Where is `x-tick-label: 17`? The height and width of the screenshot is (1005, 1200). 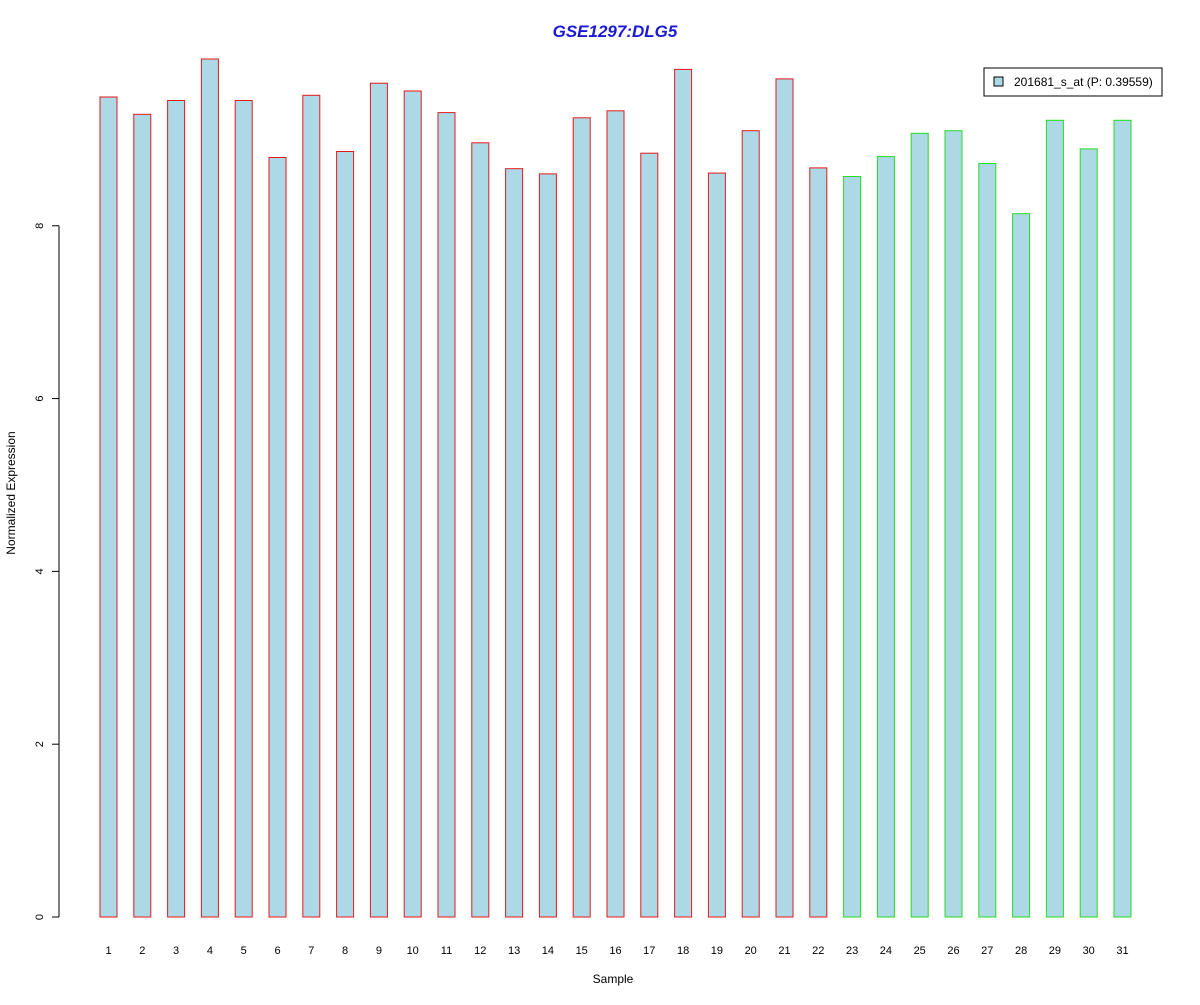
x-tick-label: 17 is located at coordinates (649, 951).